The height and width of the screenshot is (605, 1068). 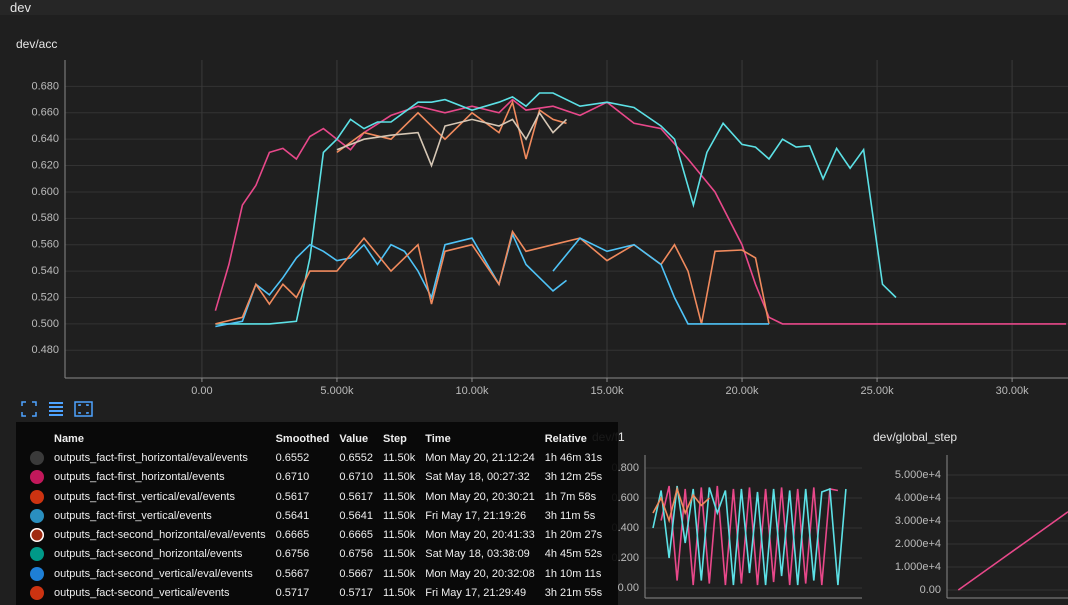 What do you see at coordinates (438, 438) in the screenshot?
I see `header-cell: Time` at bounding box center [438, 438].